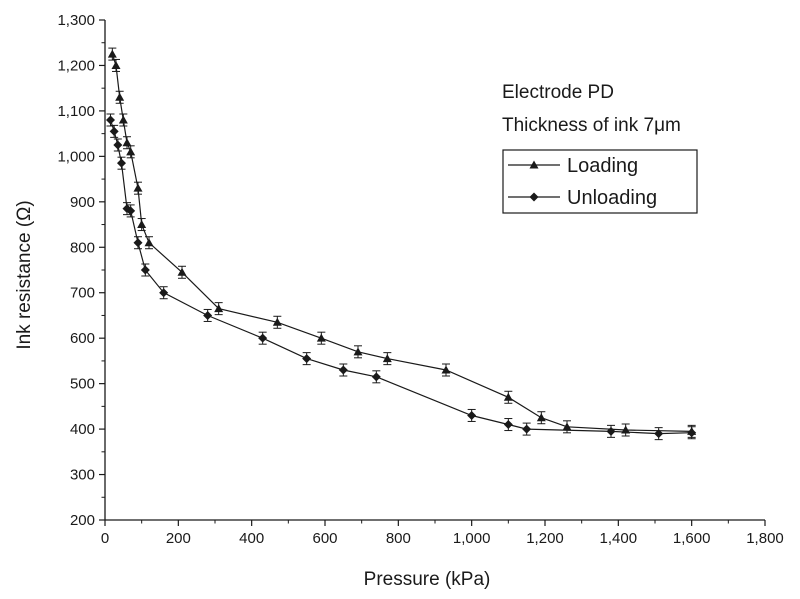 This screenshot has height=599, width=800. What do you see at coordinates (534, 197) in the screenshot?
I see `legend-marker-unloading` at bounding box center [534, 197].